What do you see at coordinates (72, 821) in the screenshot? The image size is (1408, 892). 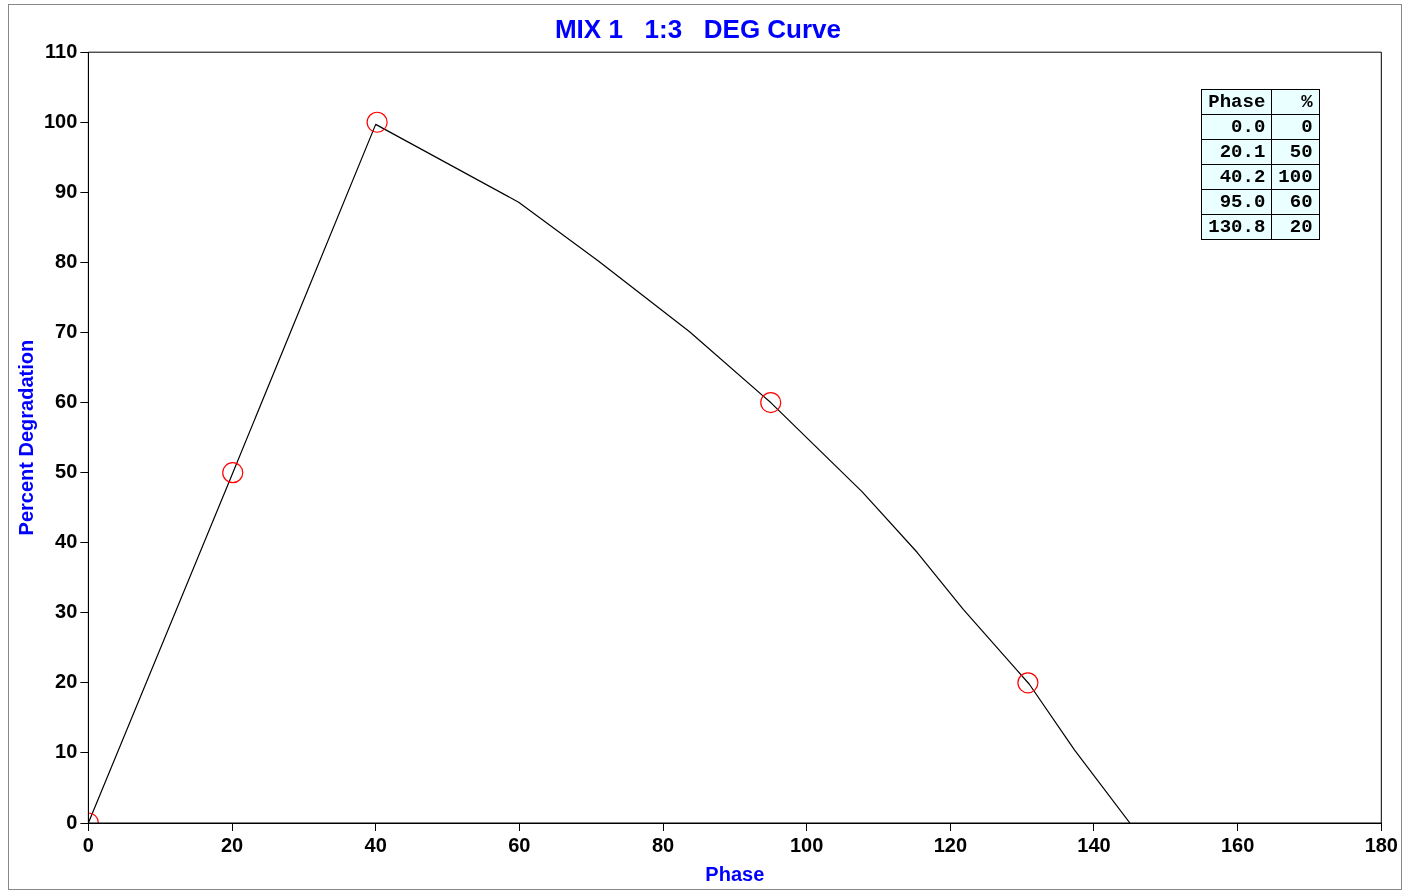 I see `y-tick-label: 0` at bounding box center [72, 821].